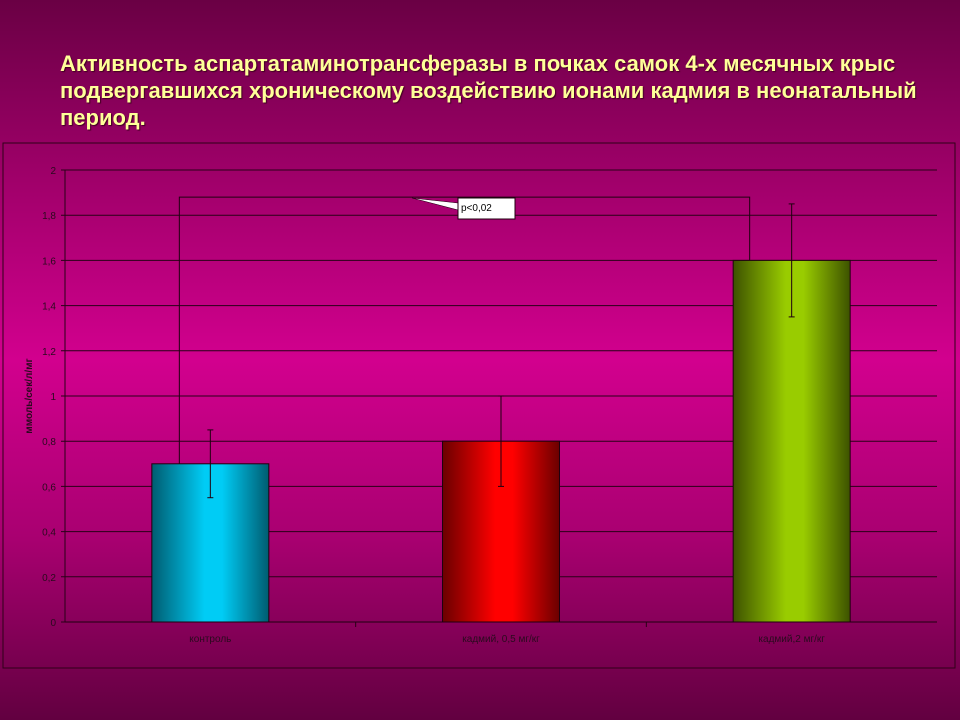 This screenshot has width=960, height=720. I want to click on y-tick-label: 1,2, so click(49, 352).